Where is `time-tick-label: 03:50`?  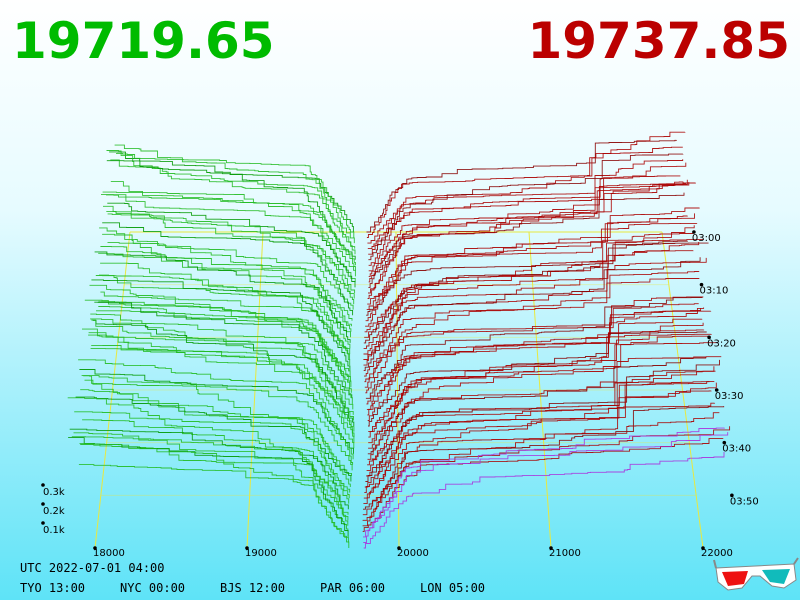
time-tick-label: 03:50 is located at coordinates (744, 501).